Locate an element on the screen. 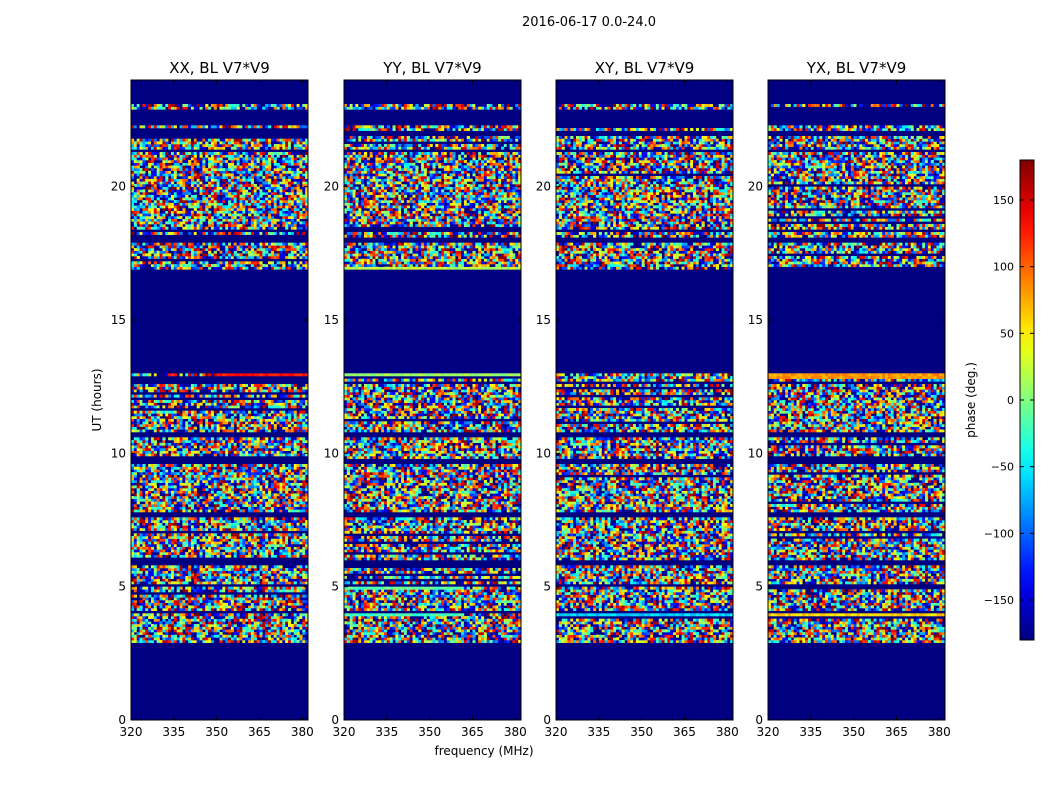 The height and width of the screenshot is (800, 1050). colorbar-tick-label: −150 is located at coordinates (999, 600).